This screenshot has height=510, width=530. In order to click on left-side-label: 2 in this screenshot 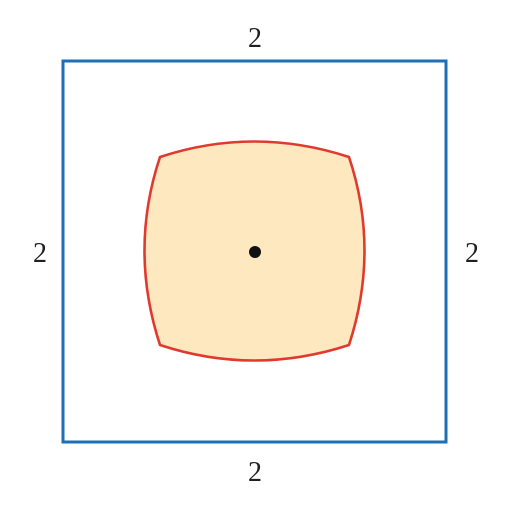, I will do `click(40, 253)`.